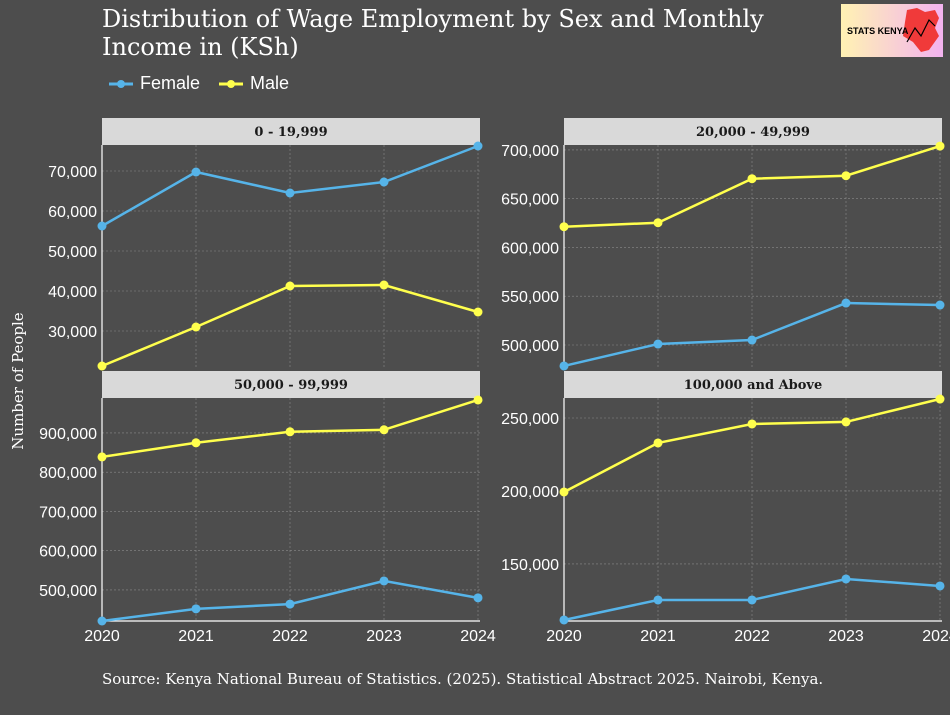 The image size is (950, 715). I want to click on legend-item-male: Male, so click(253, 83).